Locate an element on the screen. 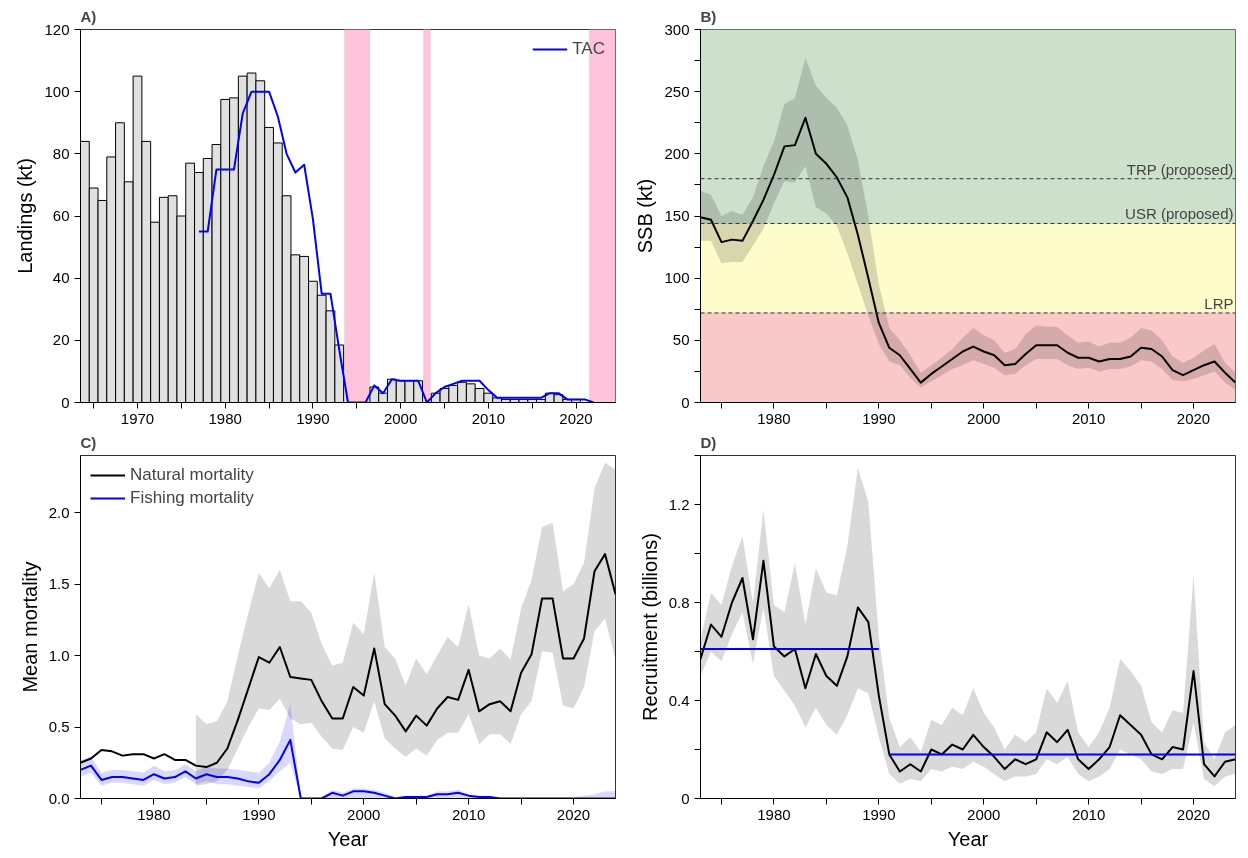  y-tick-label: 250 is located at coordinates (677, 91).